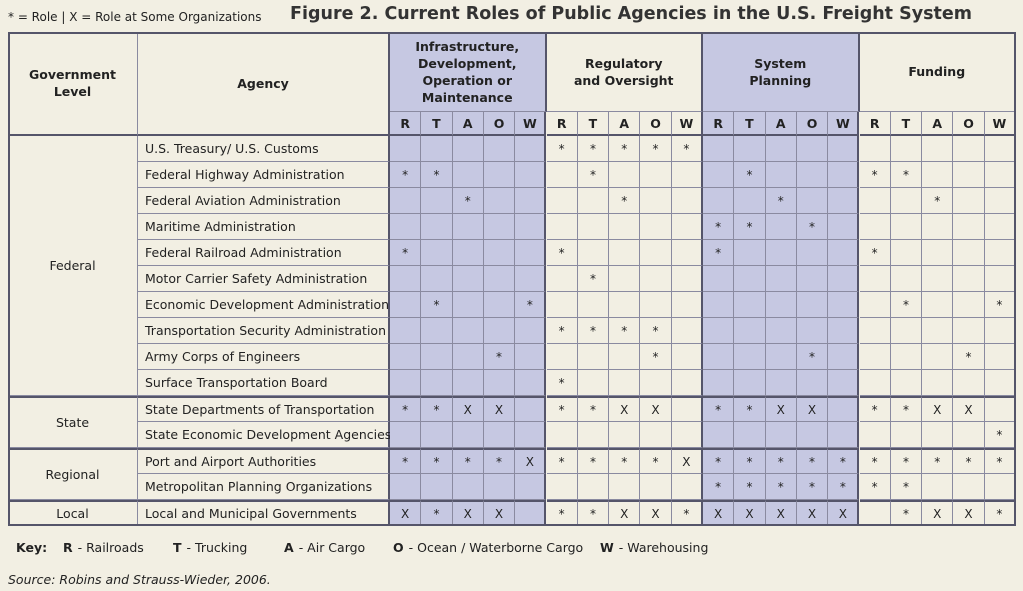 Image resolution: width=1023 pixels, height=591 pixels. What do you see at coordinates (654, 547) in the screenshot?
I see `key-item: W - Warehousing` at bounding box center [654, 547].